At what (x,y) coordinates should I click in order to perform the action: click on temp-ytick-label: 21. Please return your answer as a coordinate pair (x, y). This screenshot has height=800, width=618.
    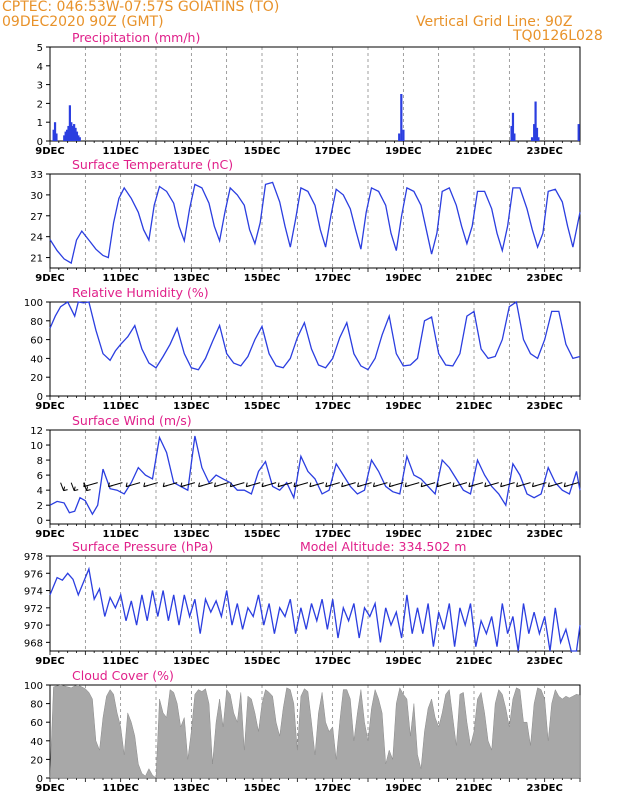
    Looking at the image, I should click on (36, 259).